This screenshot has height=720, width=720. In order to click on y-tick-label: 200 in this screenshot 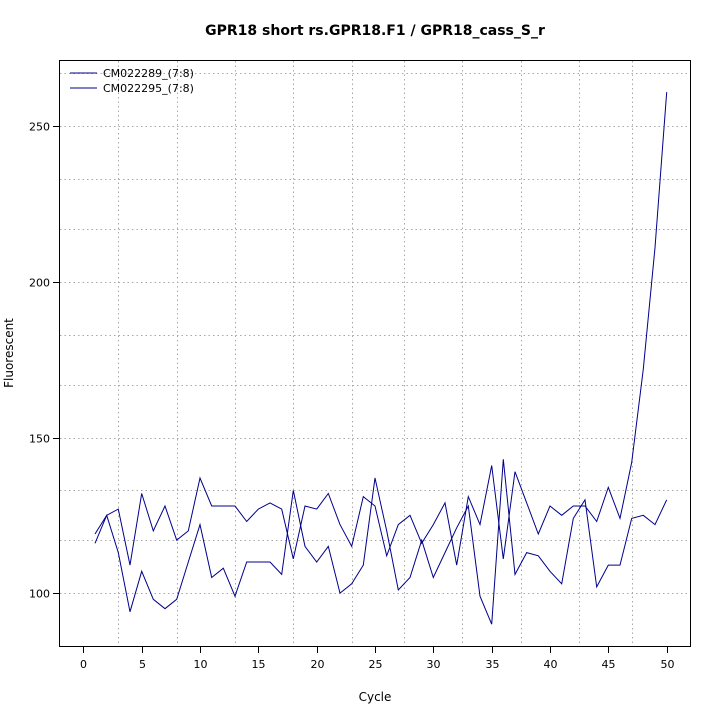, I will do `click(39, 283)`.